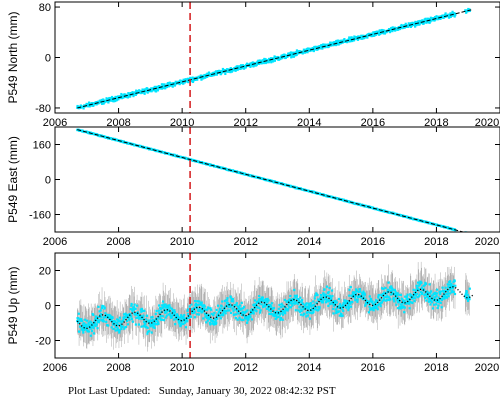 This screenshot has width=500, height=400. What do you see at coordinates (373, 368) in the screenshot?
I see `x-tick-label: 2016` at bounding box center [373, 368].